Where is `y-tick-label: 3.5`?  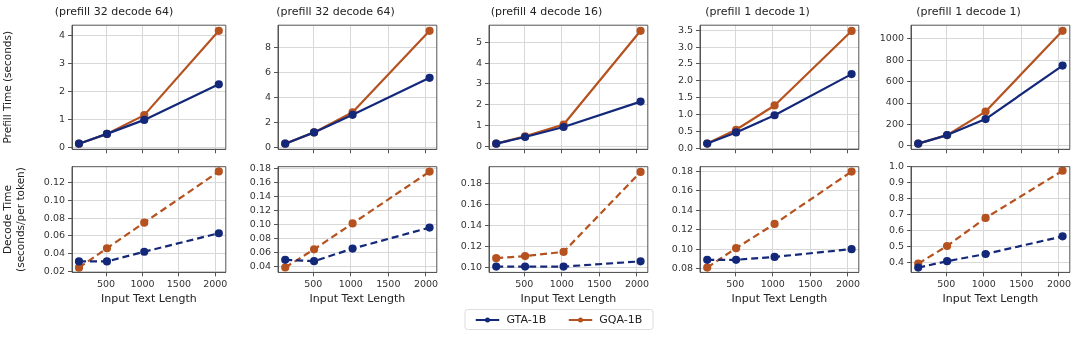
y-tick-label: 3.5 is located at coordinates (685, 29).